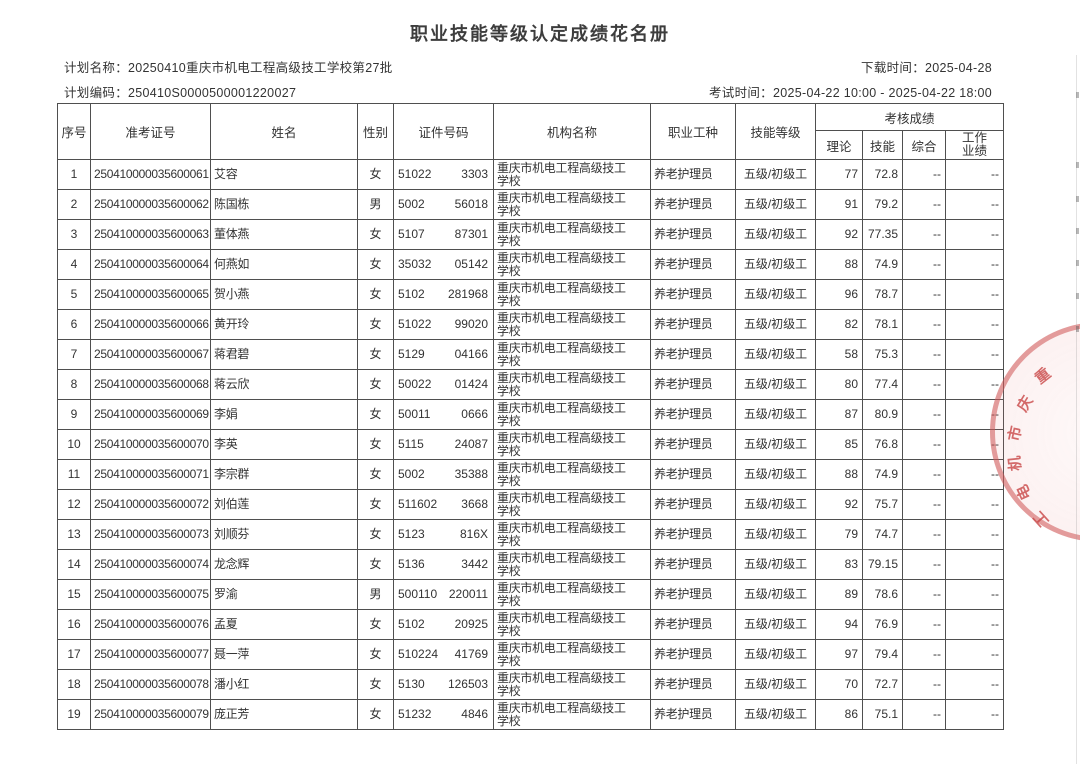 The image size is (1080, 764). I want to click on id-number: 50022 01424, so click(443, 384).